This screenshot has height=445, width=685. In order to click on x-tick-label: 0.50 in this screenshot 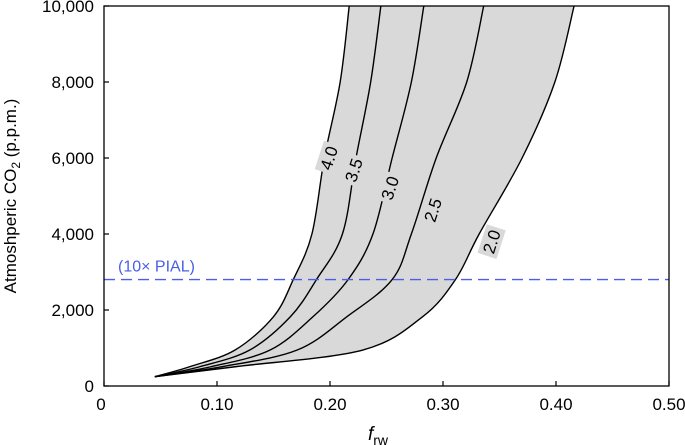, I will do `click(668, 404)`.